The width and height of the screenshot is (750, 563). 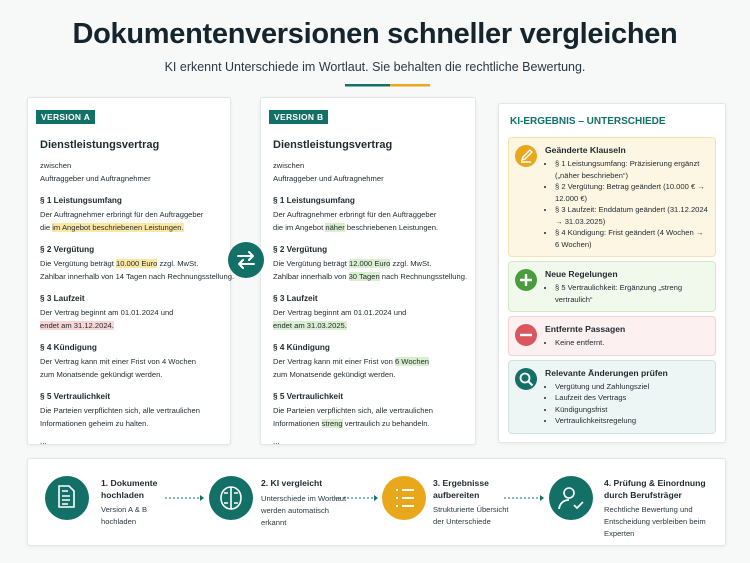 I want to click on highlight: 10.000 Euro, so click(x=137, y=263).